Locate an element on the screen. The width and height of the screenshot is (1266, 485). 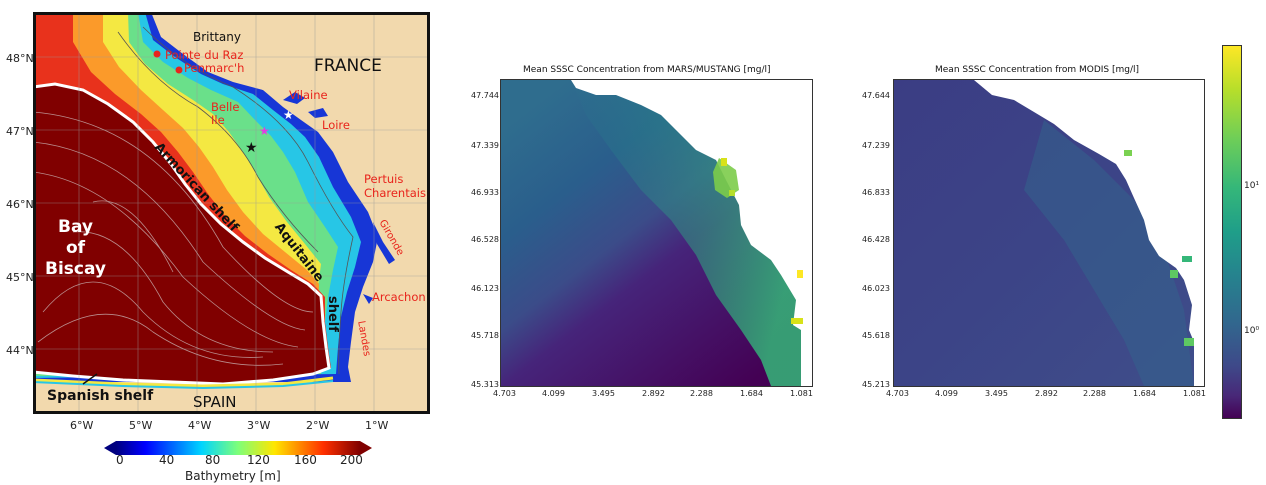
lon-tick: 2°W is located at coordinates (318, 425).